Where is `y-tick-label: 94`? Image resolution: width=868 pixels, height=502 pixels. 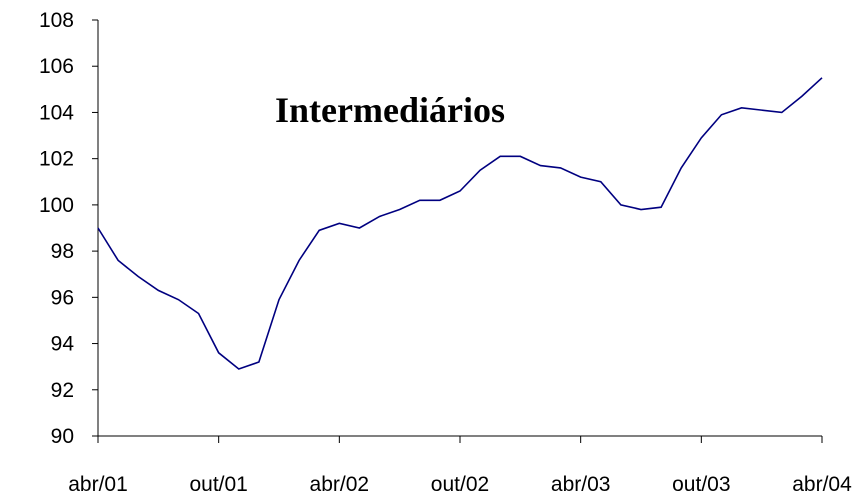 y-tick-label: 94 is located at coordinates (63, 344).